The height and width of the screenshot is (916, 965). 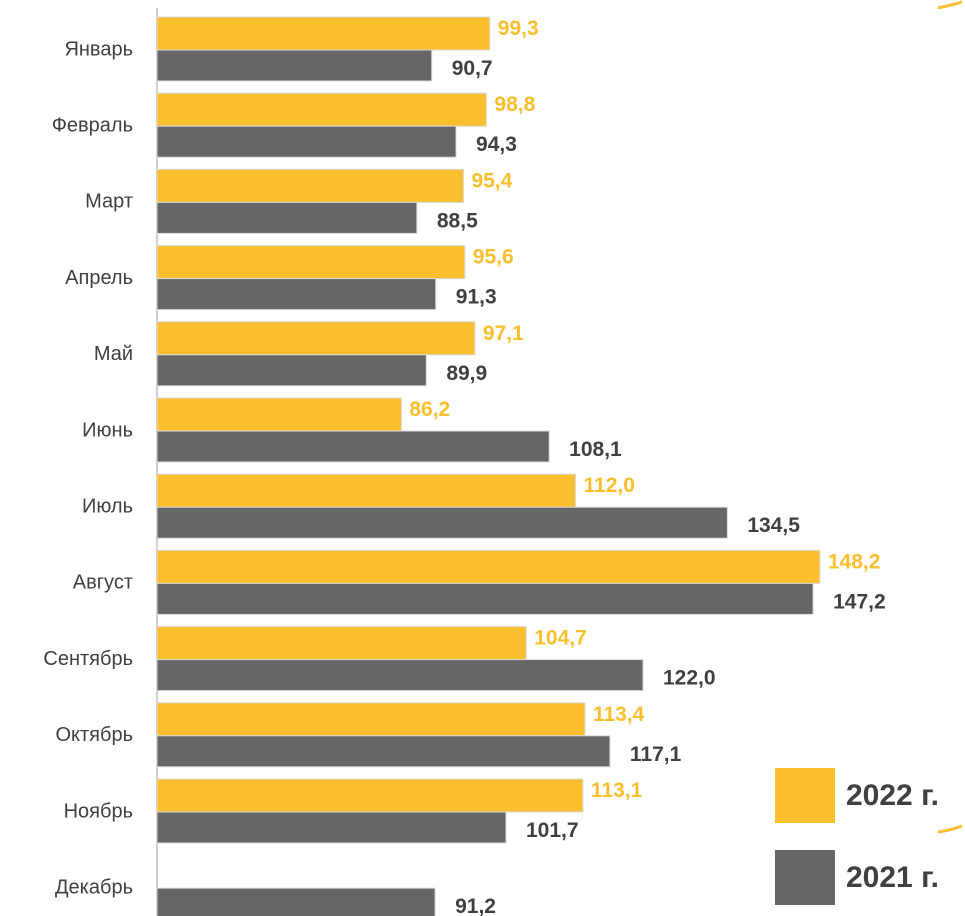 I want to click on value-label: 113,1, so click(x=617, y=790).